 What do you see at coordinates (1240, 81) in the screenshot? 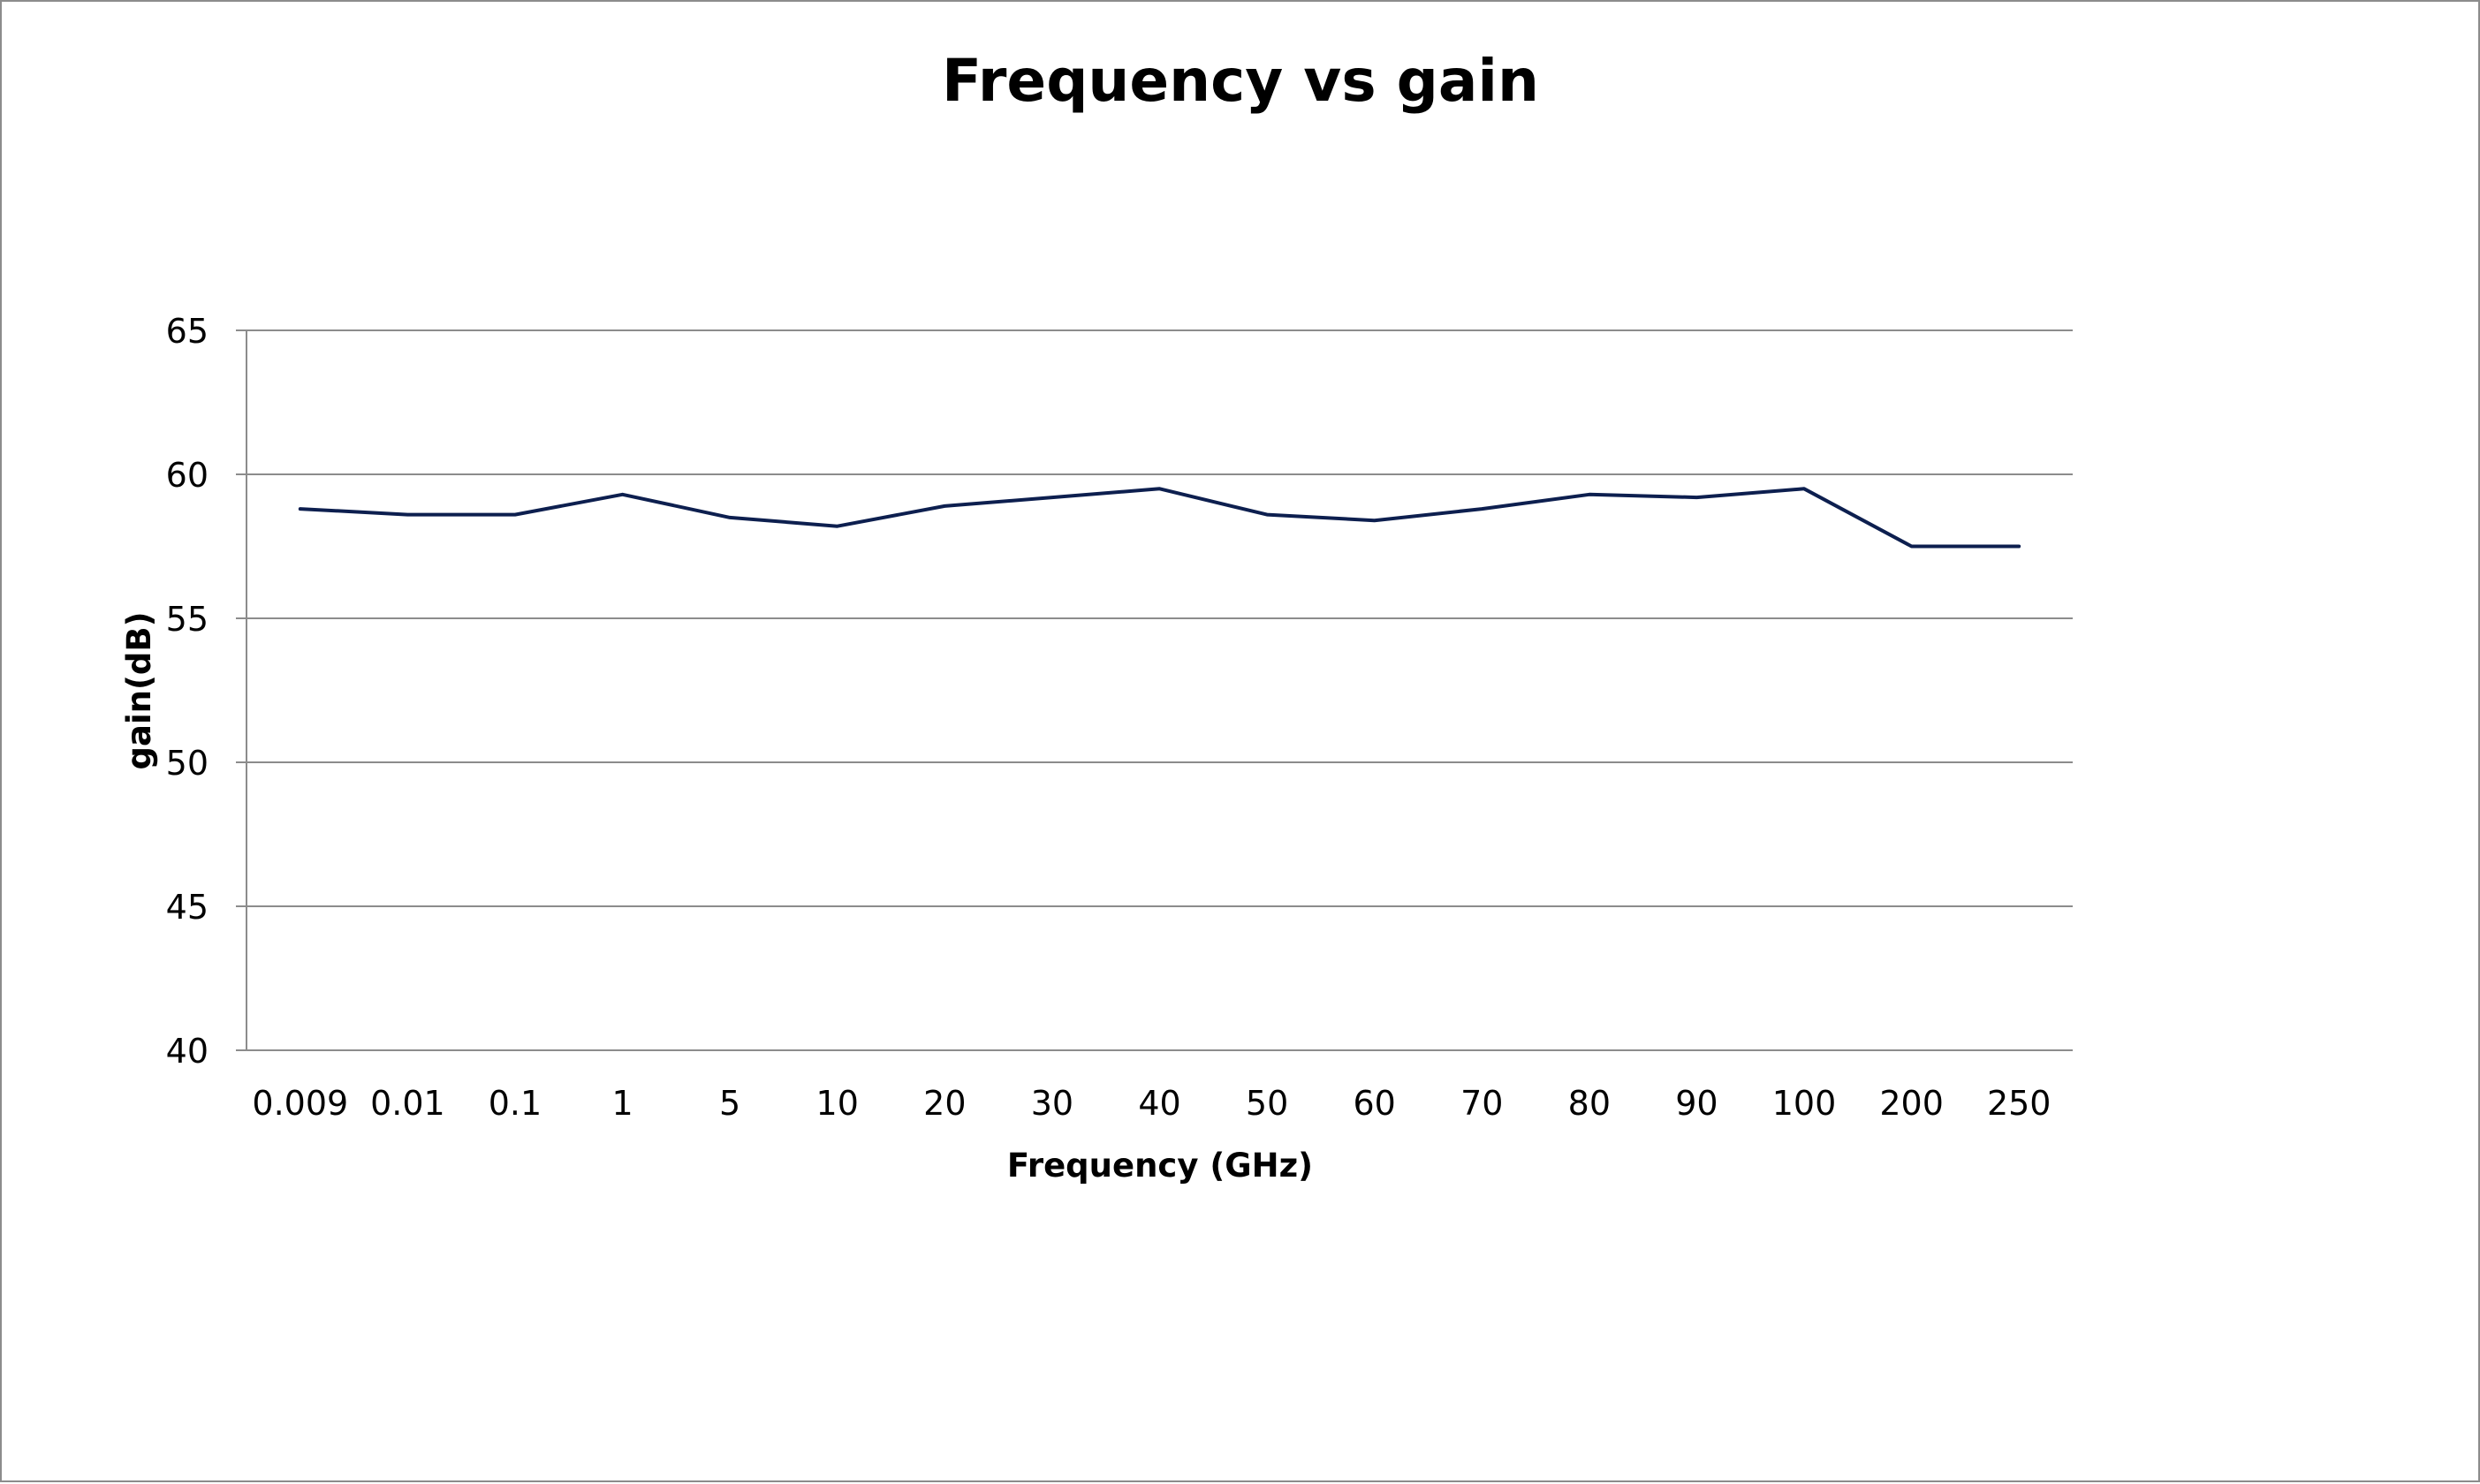
I see `chart-title: Frequency vs gain` at bounding box center [1240, 81].